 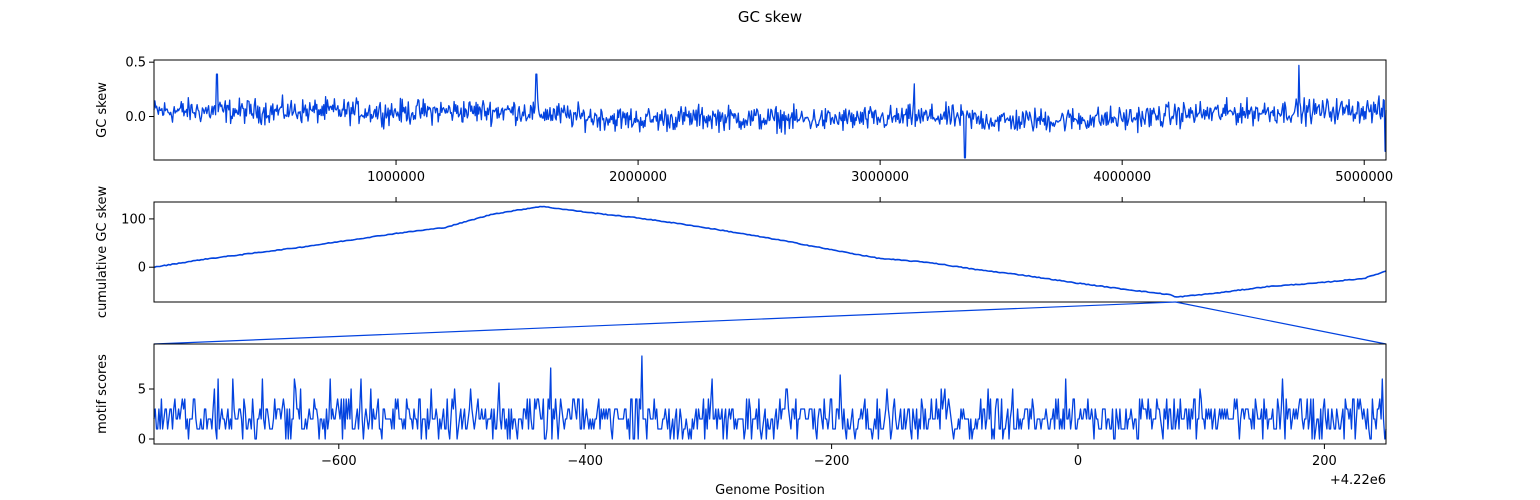 What do you see at coordinates (142, 390) in the screenshot?
I see `ytick-label: 5` at bounding box center [142, 390].